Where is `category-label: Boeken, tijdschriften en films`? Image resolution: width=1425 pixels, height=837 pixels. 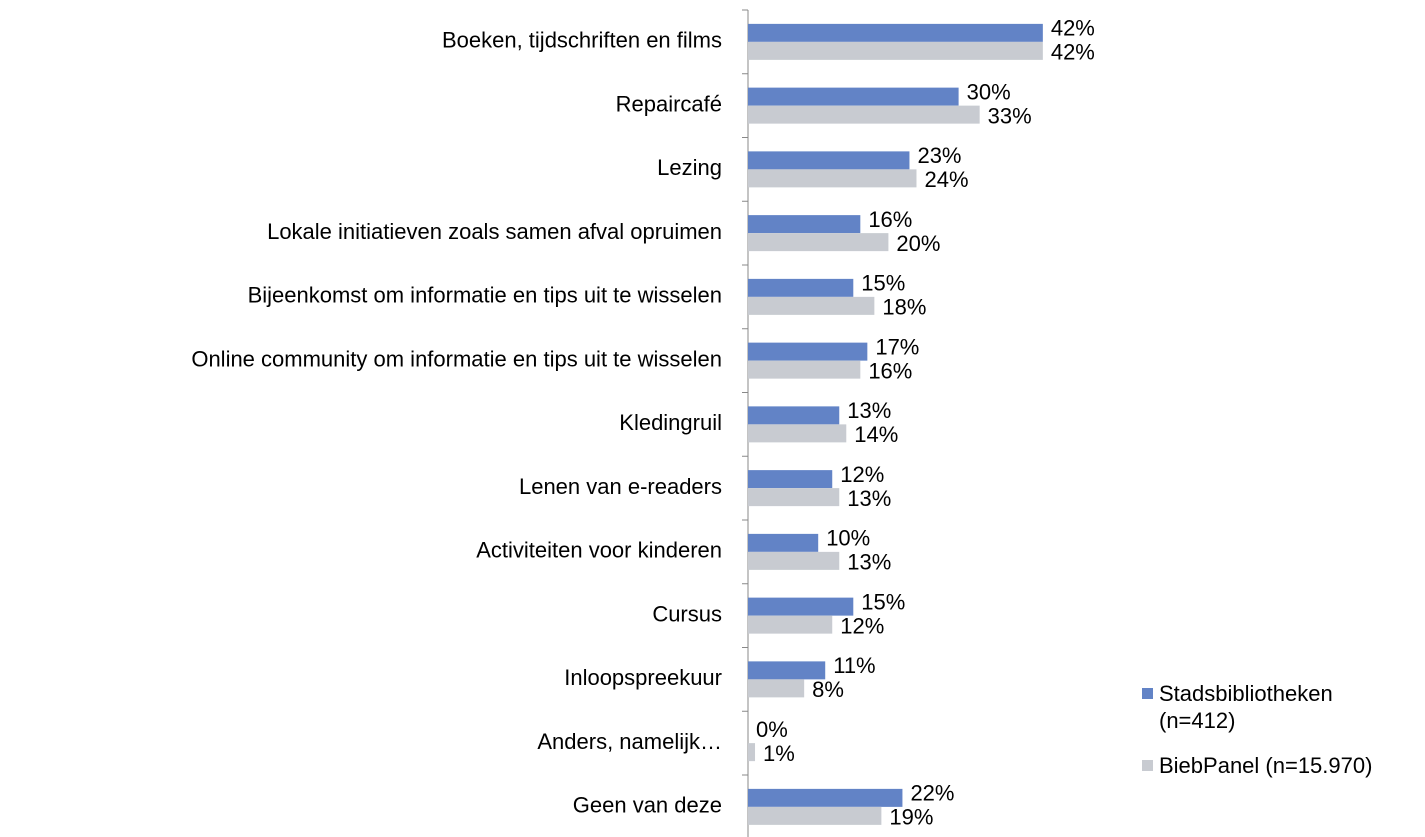 category-label: Boeken, tijdschriften en films is located at coordinates (582, 40).